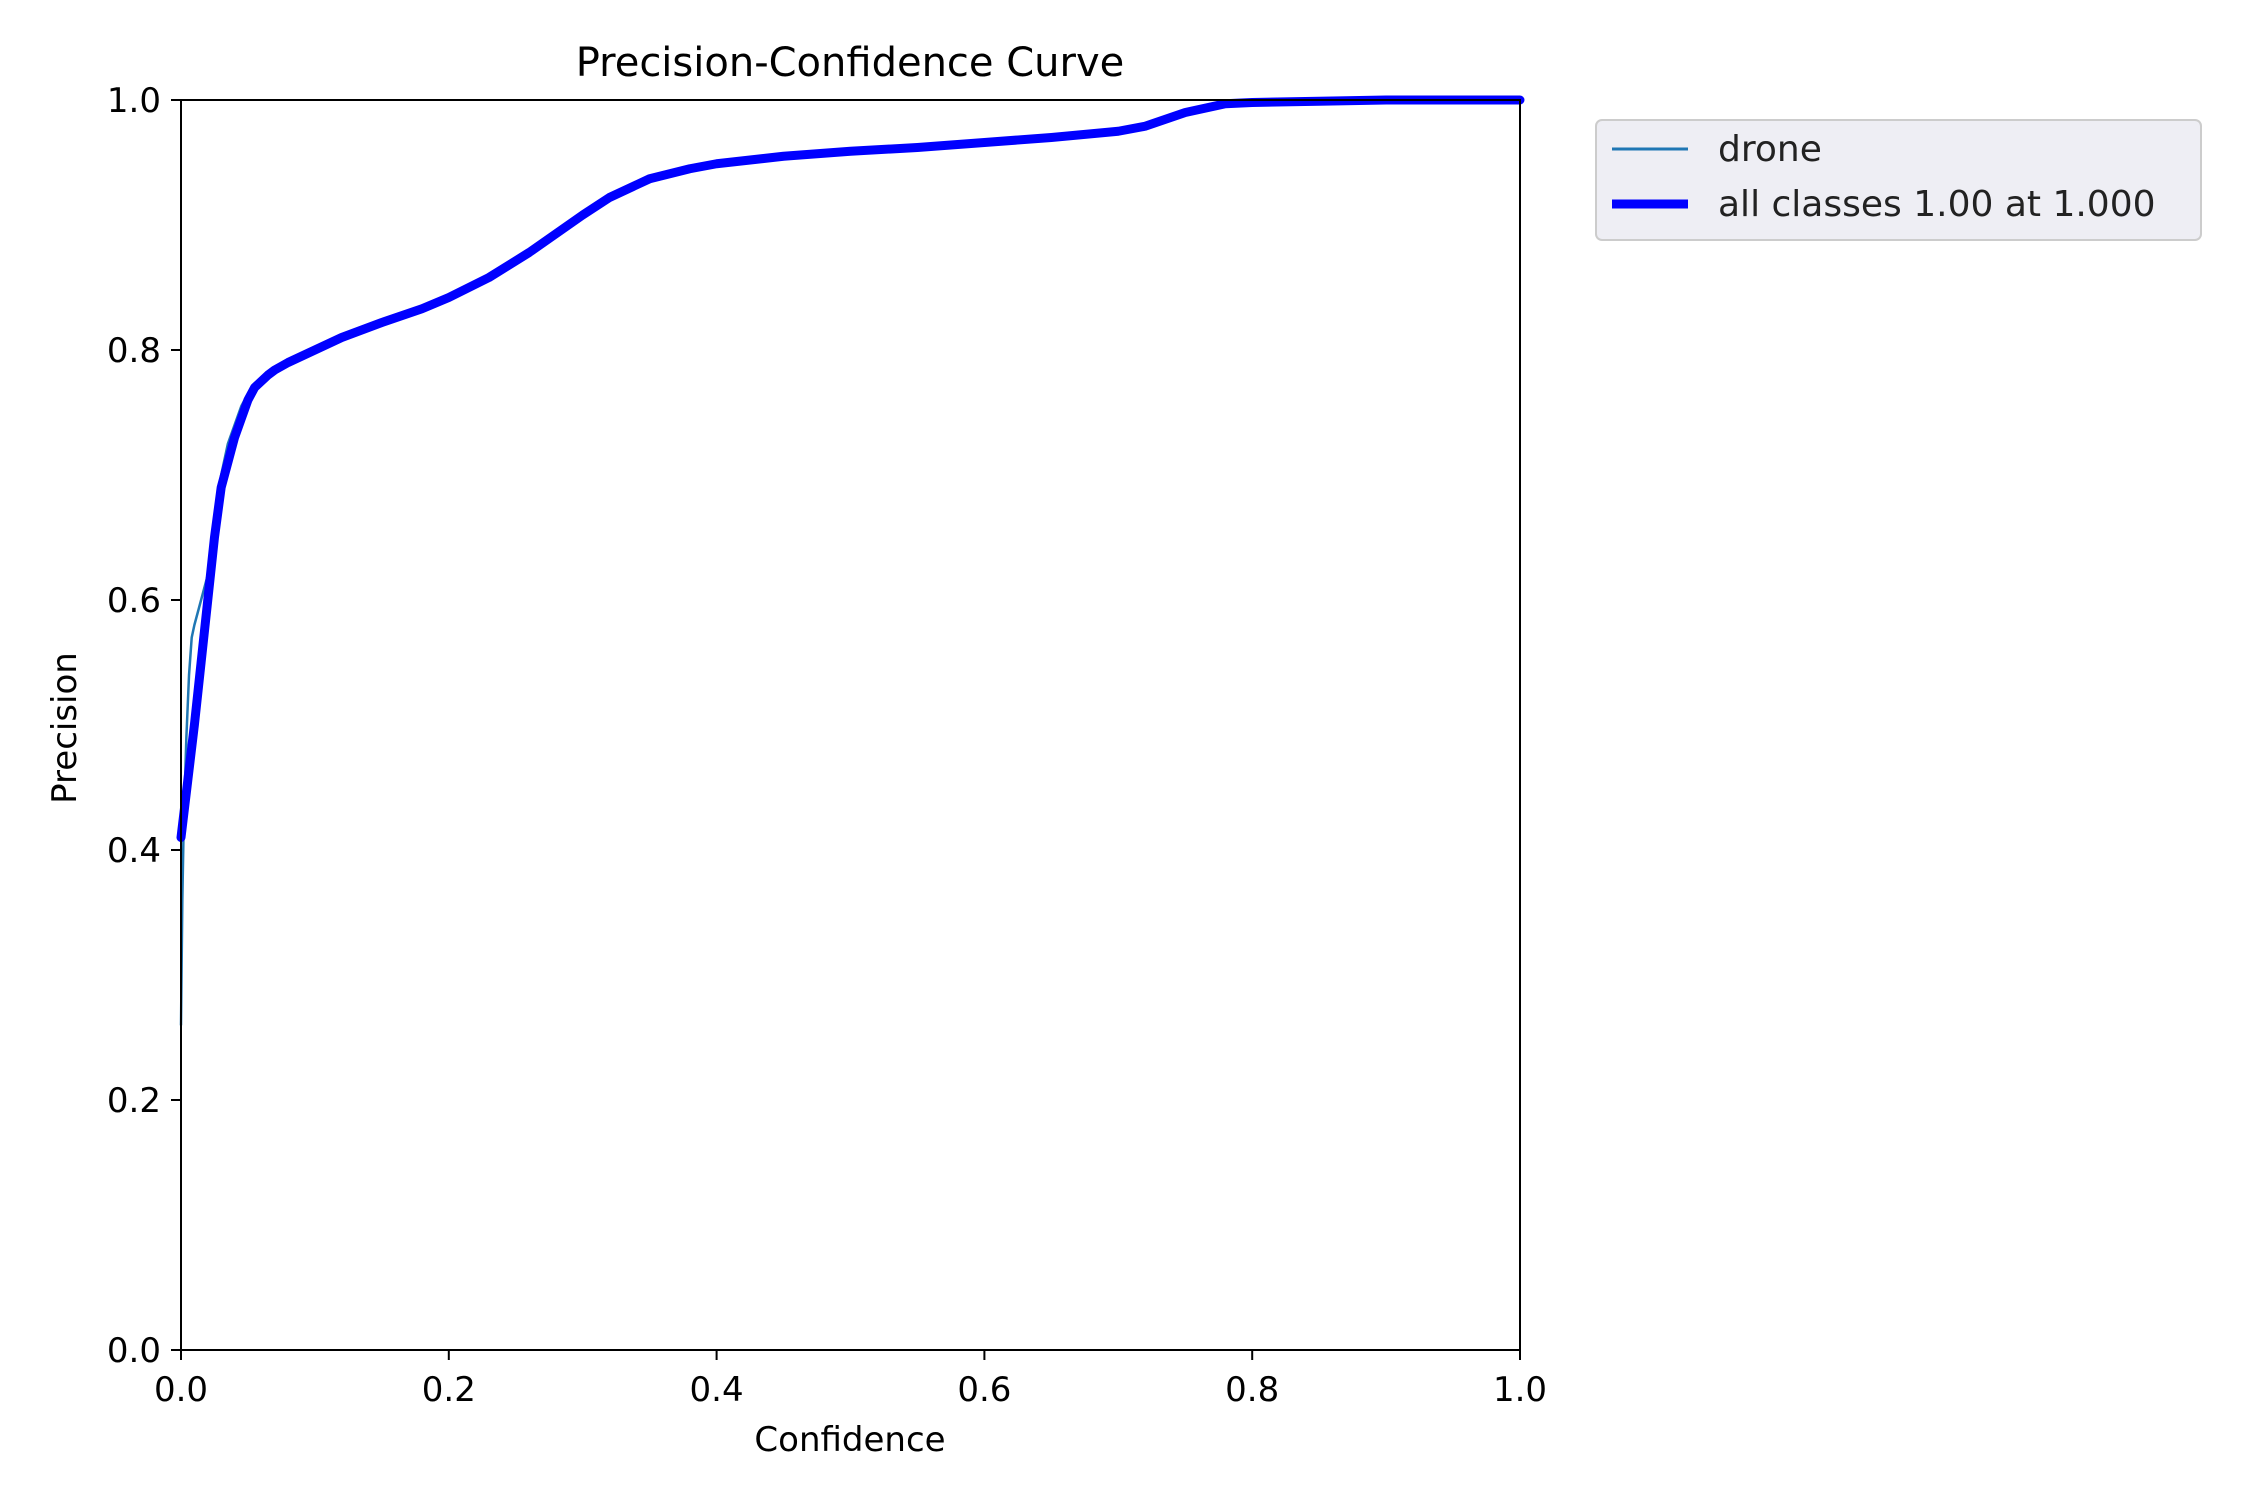 The width and height of the screenshot is (2250, 1500). What do you see at coordinates (65, 728) in the screenshot?
I see `y-axis-label: Precision` at bounding box center [65, 728].